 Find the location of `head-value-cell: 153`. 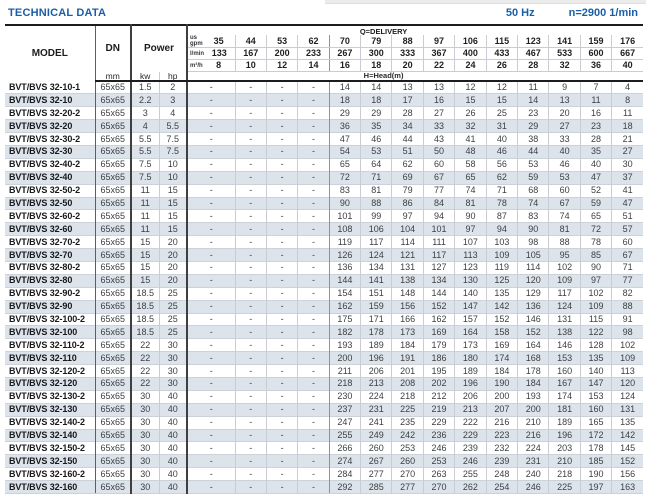

head-value-cell: 153 is located at coordinates (564, 358).